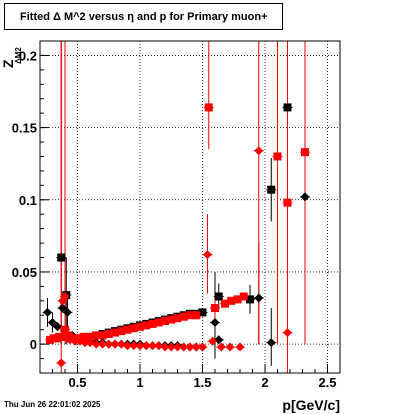 This screenshot has width=400, height=414. I want to click on x-tick-label: 2, so click(264, 382).